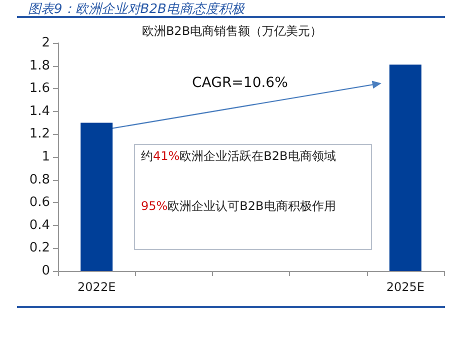 The image size is (464, 341). Describe the element at coordinates (46, 271) in the screenshot. I see `y-tick-label: 0` at that location.